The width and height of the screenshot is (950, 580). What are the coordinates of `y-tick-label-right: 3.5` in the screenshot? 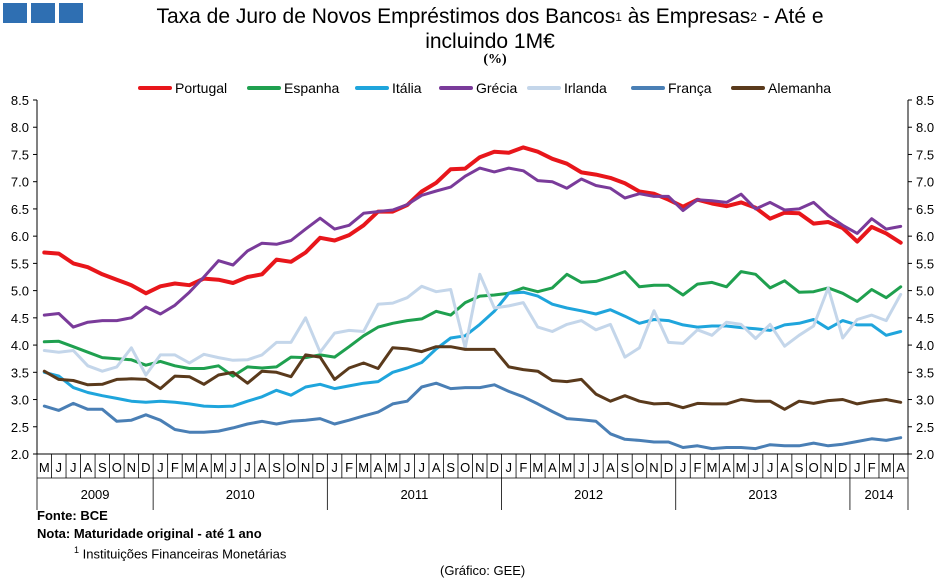 It's located at (925, 372).